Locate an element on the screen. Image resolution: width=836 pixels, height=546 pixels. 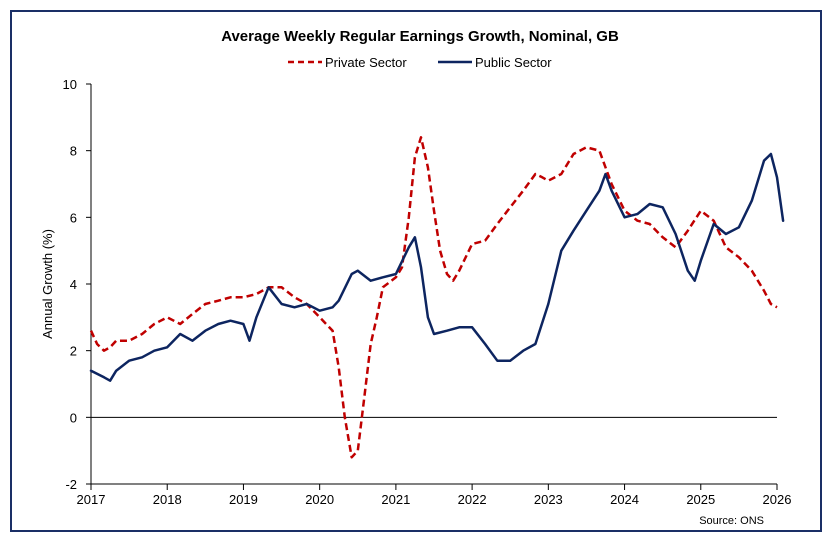
x-tick-label: 2026 is located at coordinates (777, 499).